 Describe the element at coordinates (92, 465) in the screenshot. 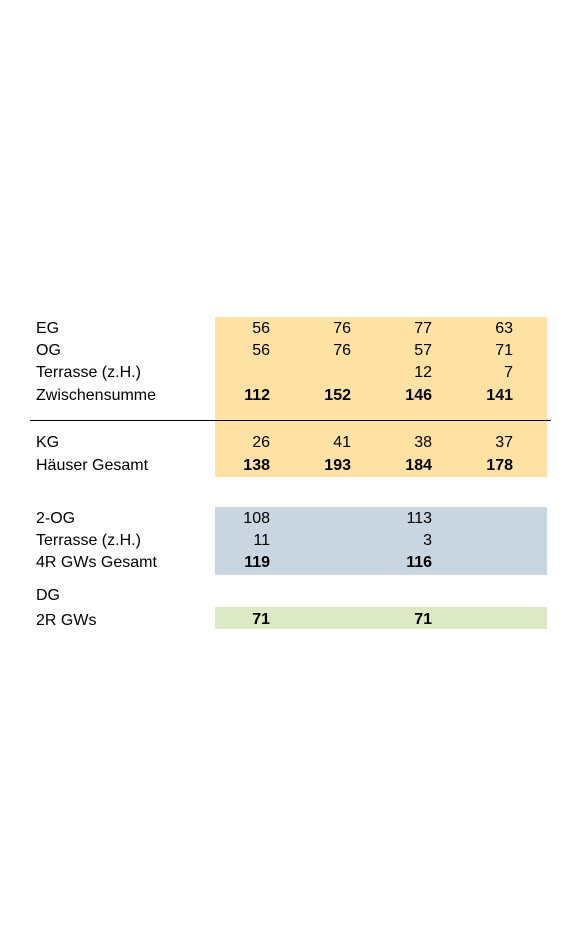

I see `row-label: Häuser Gesamt` at that location.